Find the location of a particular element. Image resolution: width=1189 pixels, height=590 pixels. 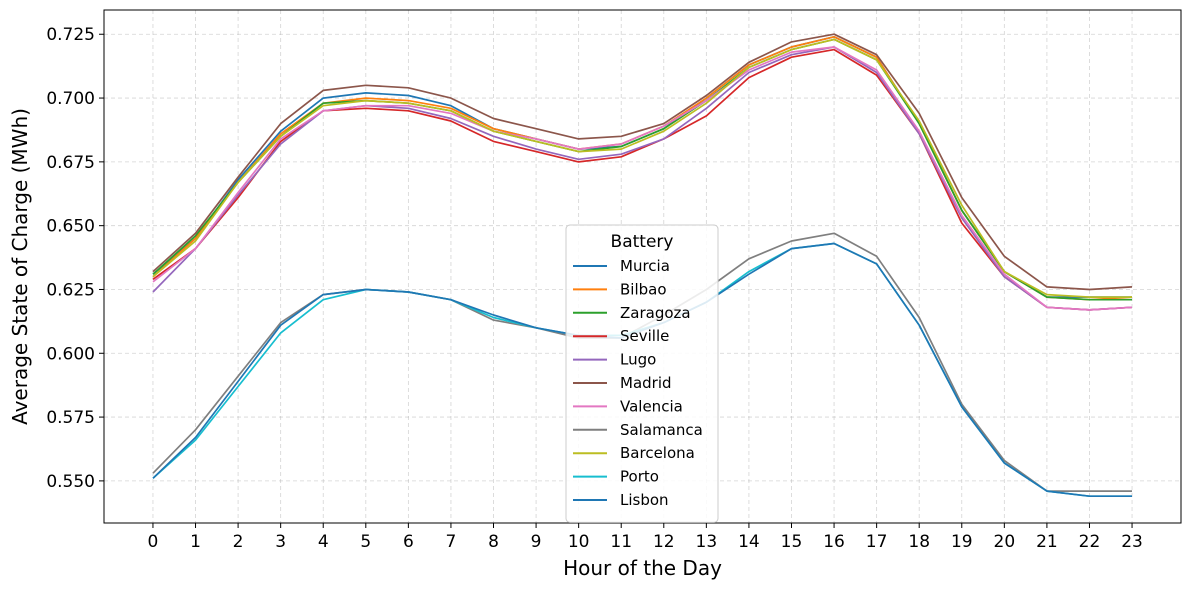

x-tick-label: 17 is located at coordinates (877, 542).